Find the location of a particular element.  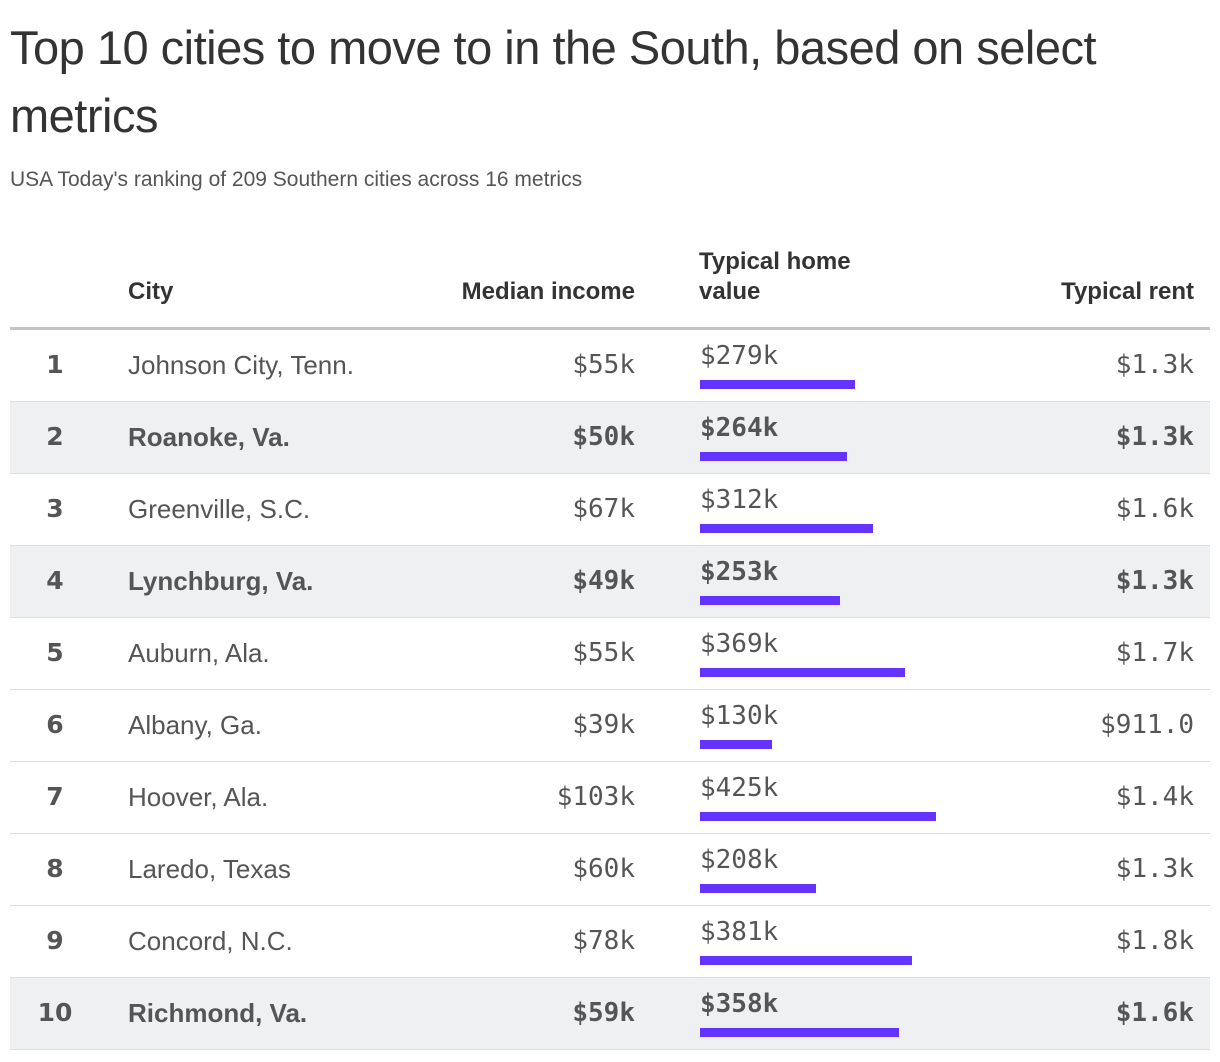

median-income-cell: $39k is located at coordinates (603, 725).